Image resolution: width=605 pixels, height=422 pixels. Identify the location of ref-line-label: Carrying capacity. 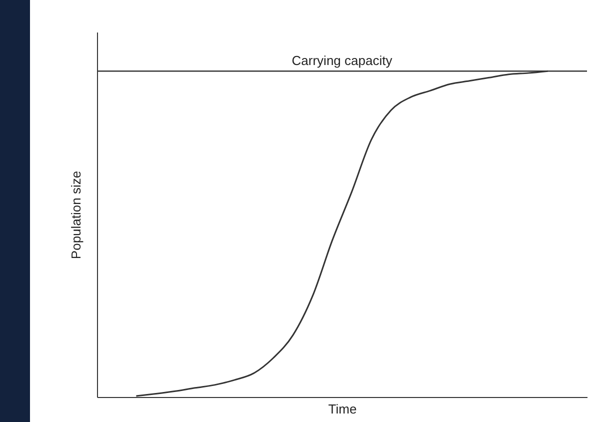
(342, 60).